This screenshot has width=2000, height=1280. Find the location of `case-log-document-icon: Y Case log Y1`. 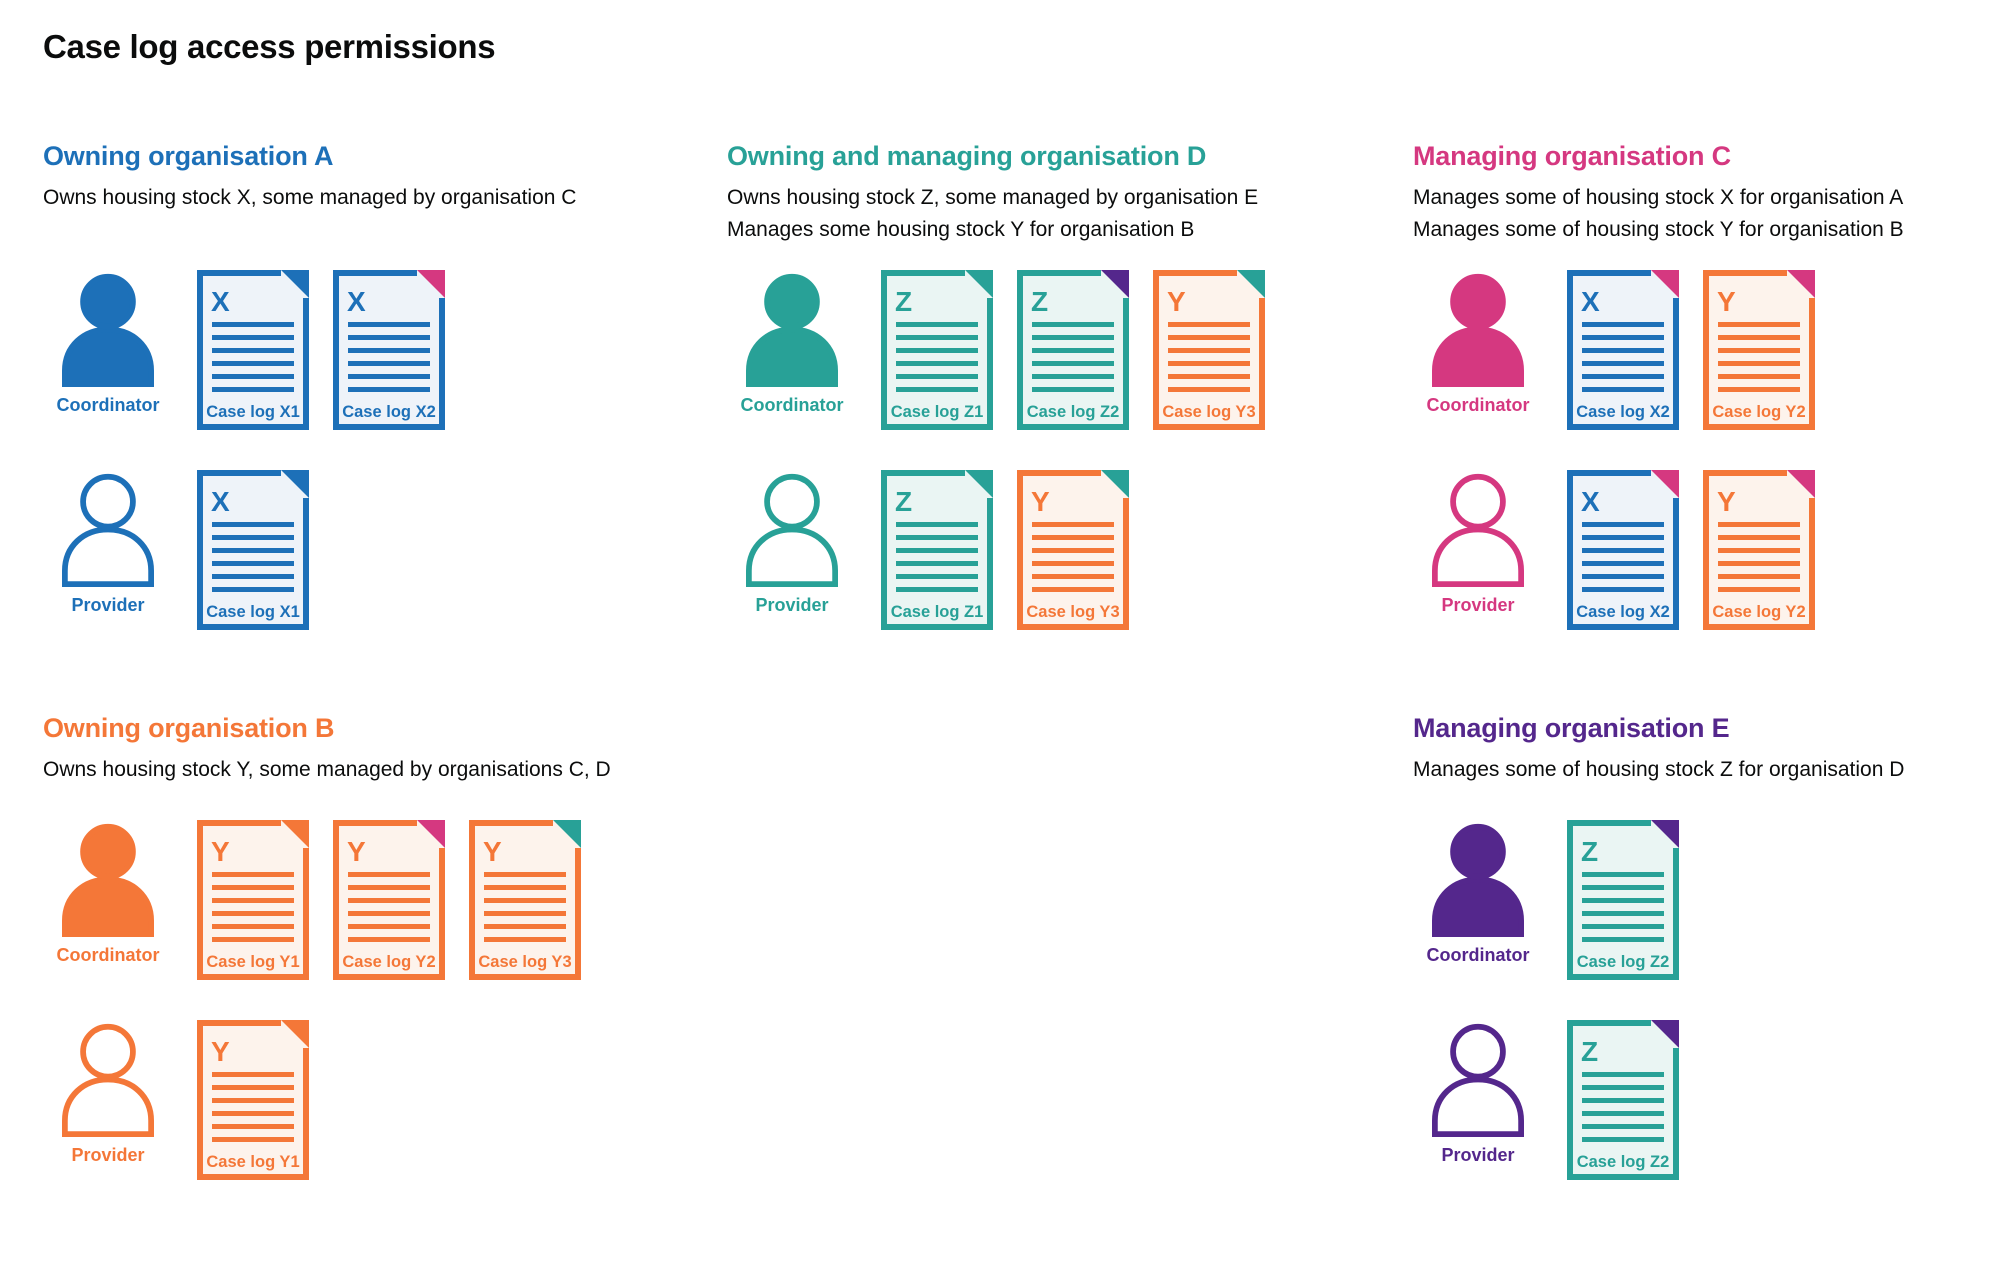

case-log-document-icon: Y Case log Y1 is located at coordinates (253, 1100).